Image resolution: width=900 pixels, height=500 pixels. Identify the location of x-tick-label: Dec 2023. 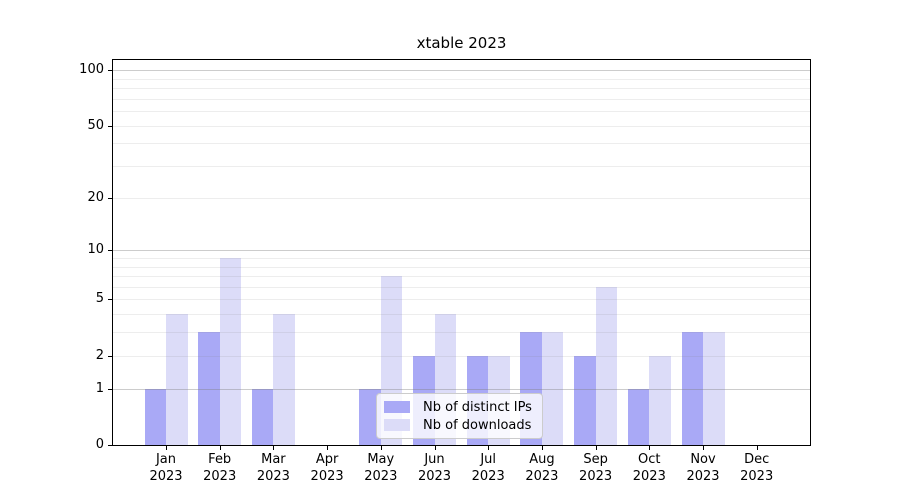
(757, 468).